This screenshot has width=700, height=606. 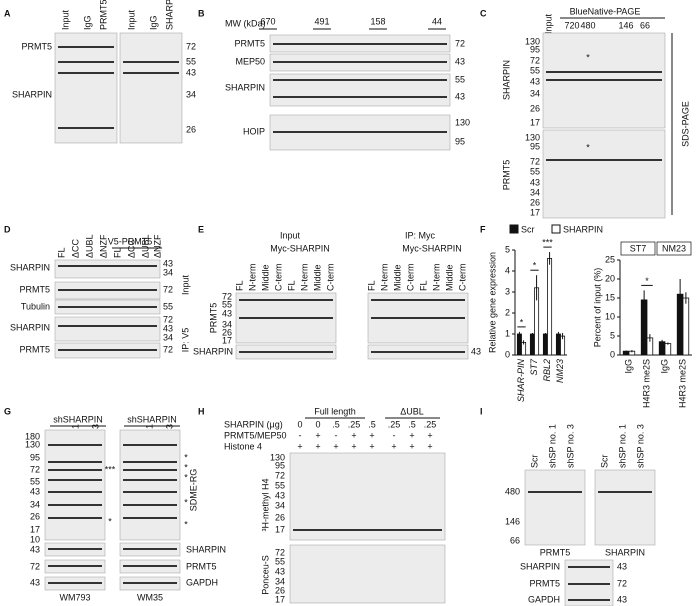 I want to click on blot-label: SHARPIN, so click(x=625, y=552).